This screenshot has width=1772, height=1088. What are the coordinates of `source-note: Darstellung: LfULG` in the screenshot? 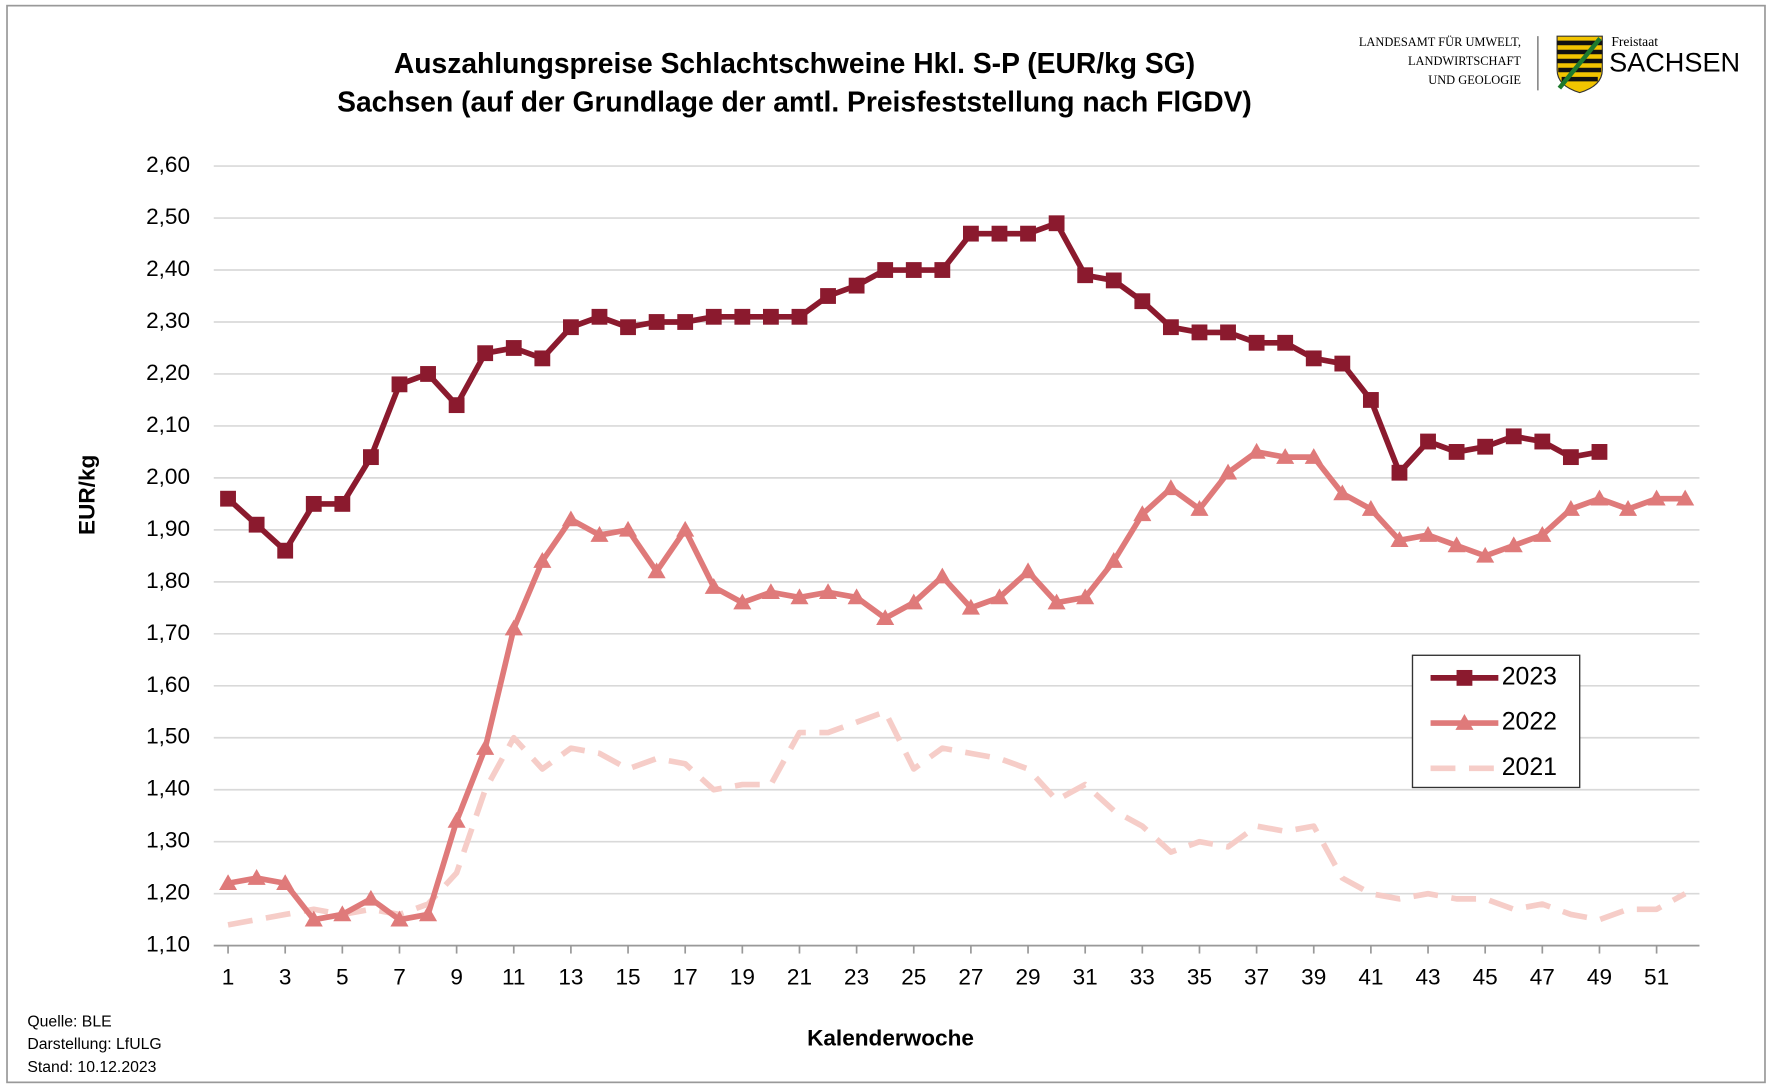 It's located at (94, 1044).